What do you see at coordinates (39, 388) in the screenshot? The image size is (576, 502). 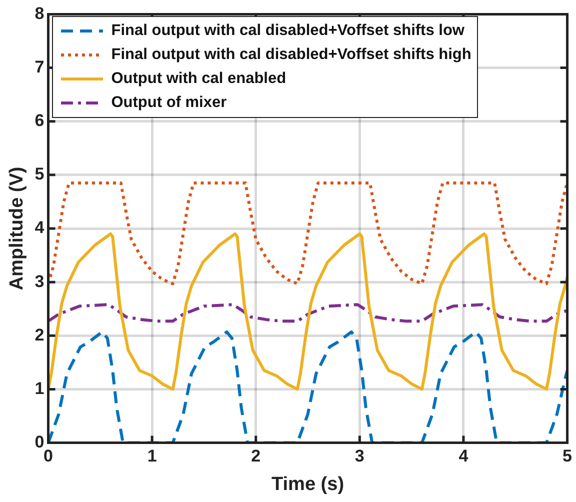 I see `y-tick-label: 1` at bounding box center [39, 388].